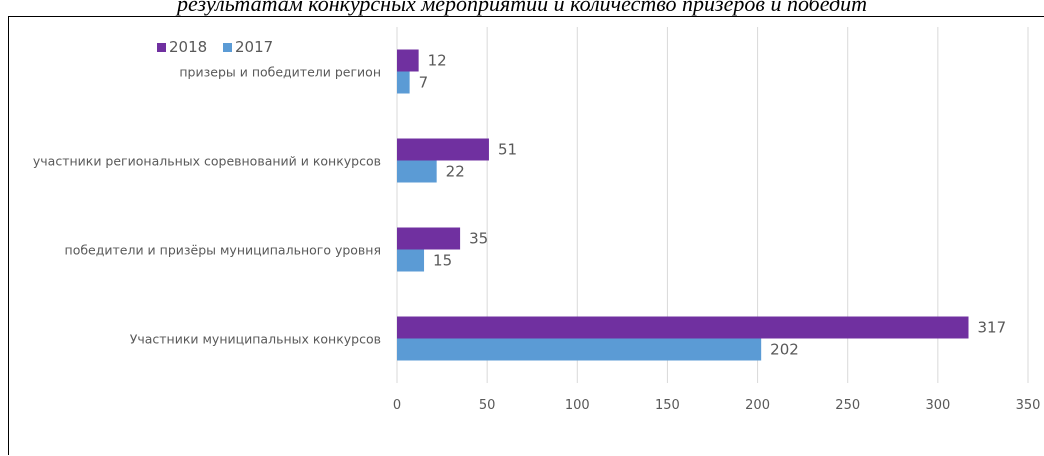 Image resolution: width=1044 pixels, height=456 pixels. Describe the element at coordinates (667, 405) in the screenshot. I see `x-tick-label: 150` at that location.